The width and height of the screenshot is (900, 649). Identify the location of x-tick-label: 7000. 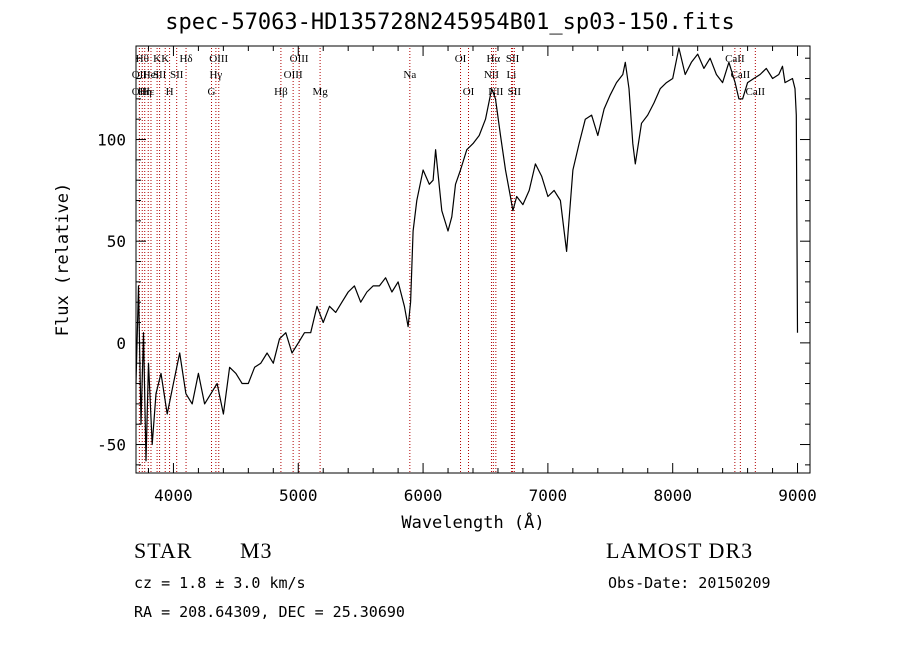
(548, 495).